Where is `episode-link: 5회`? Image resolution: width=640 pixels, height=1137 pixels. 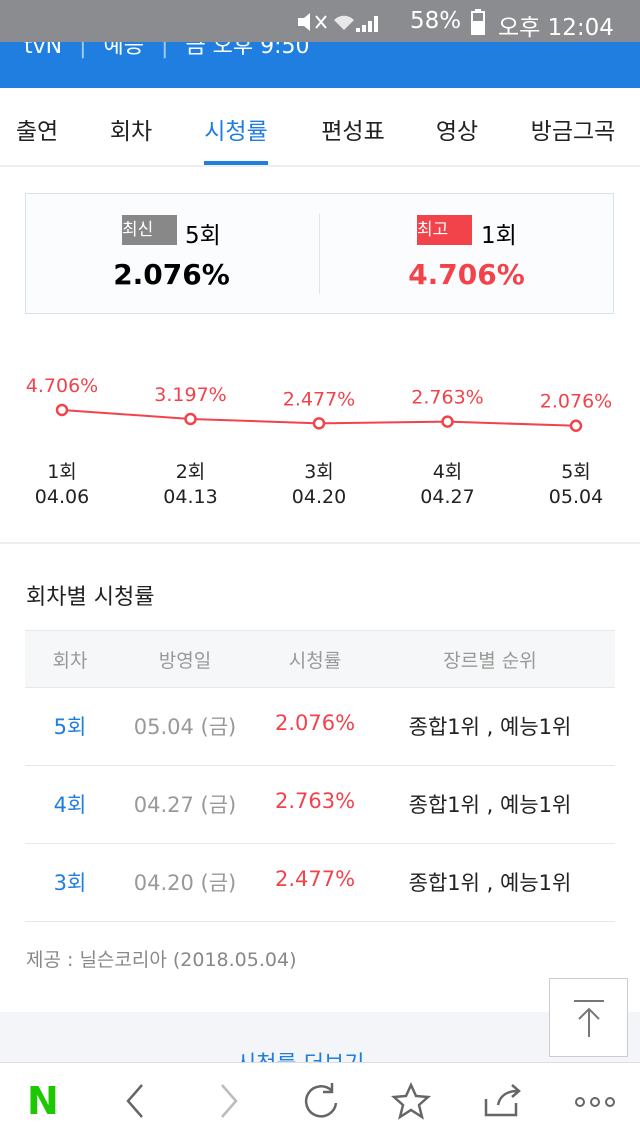
episode-link: 5회 is located at coordinates (70, 727).